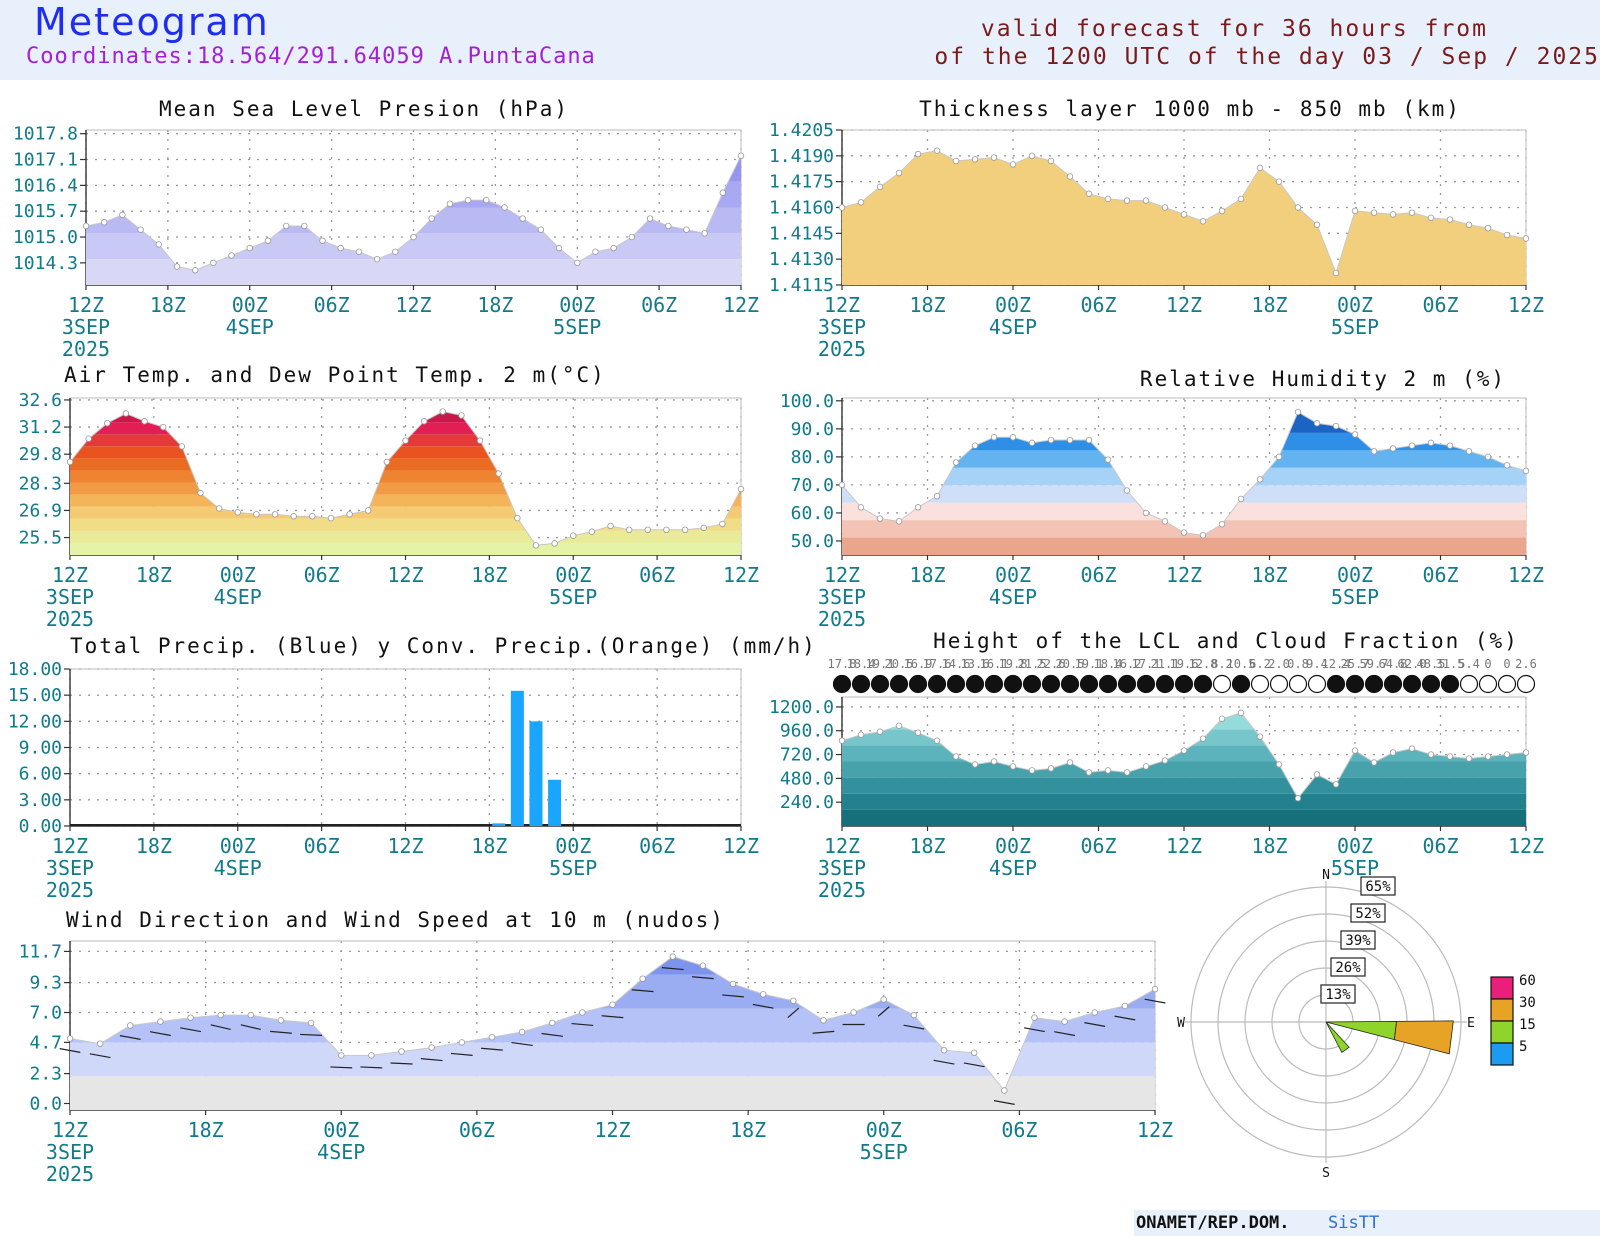  What do you see at coordinates (577, 327) in the screenshot?
I see `mslp-date-label: 5SEP` at bounding box center [577, 327].